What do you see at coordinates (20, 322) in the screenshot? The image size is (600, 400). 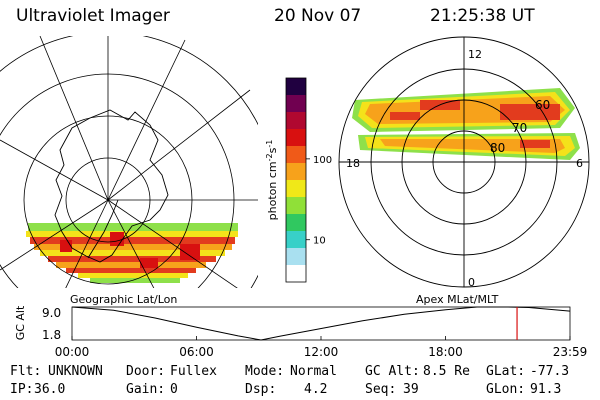 I see `gc-alt-ylabel: GC Alt` at bounding box center [20, 322].